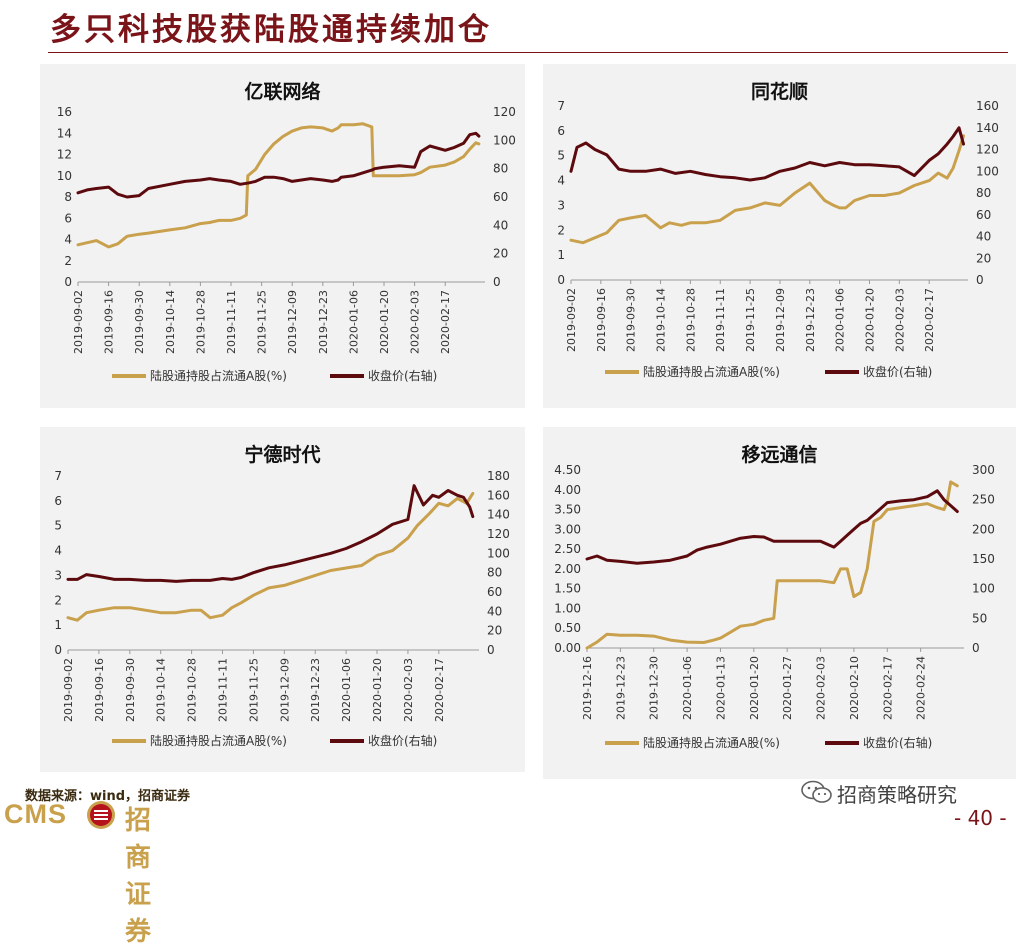  What do you see at coordinates (587, 688) in the screenshot?
I see `x-axis-tick-label: 2019-12-16` at bounding box center [587, 688].